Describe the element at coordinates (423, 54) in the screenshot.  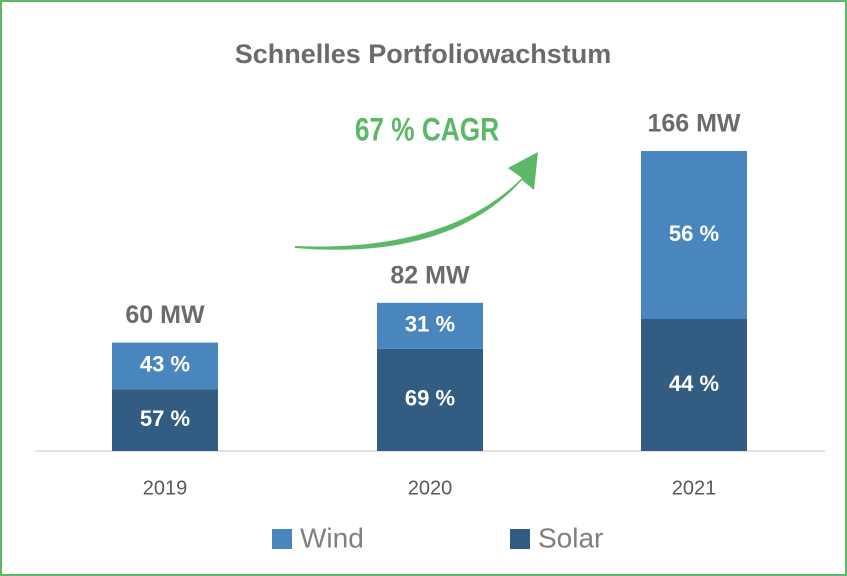
I see `chart-title: Schnelles Portfoliowachstum` at that location.